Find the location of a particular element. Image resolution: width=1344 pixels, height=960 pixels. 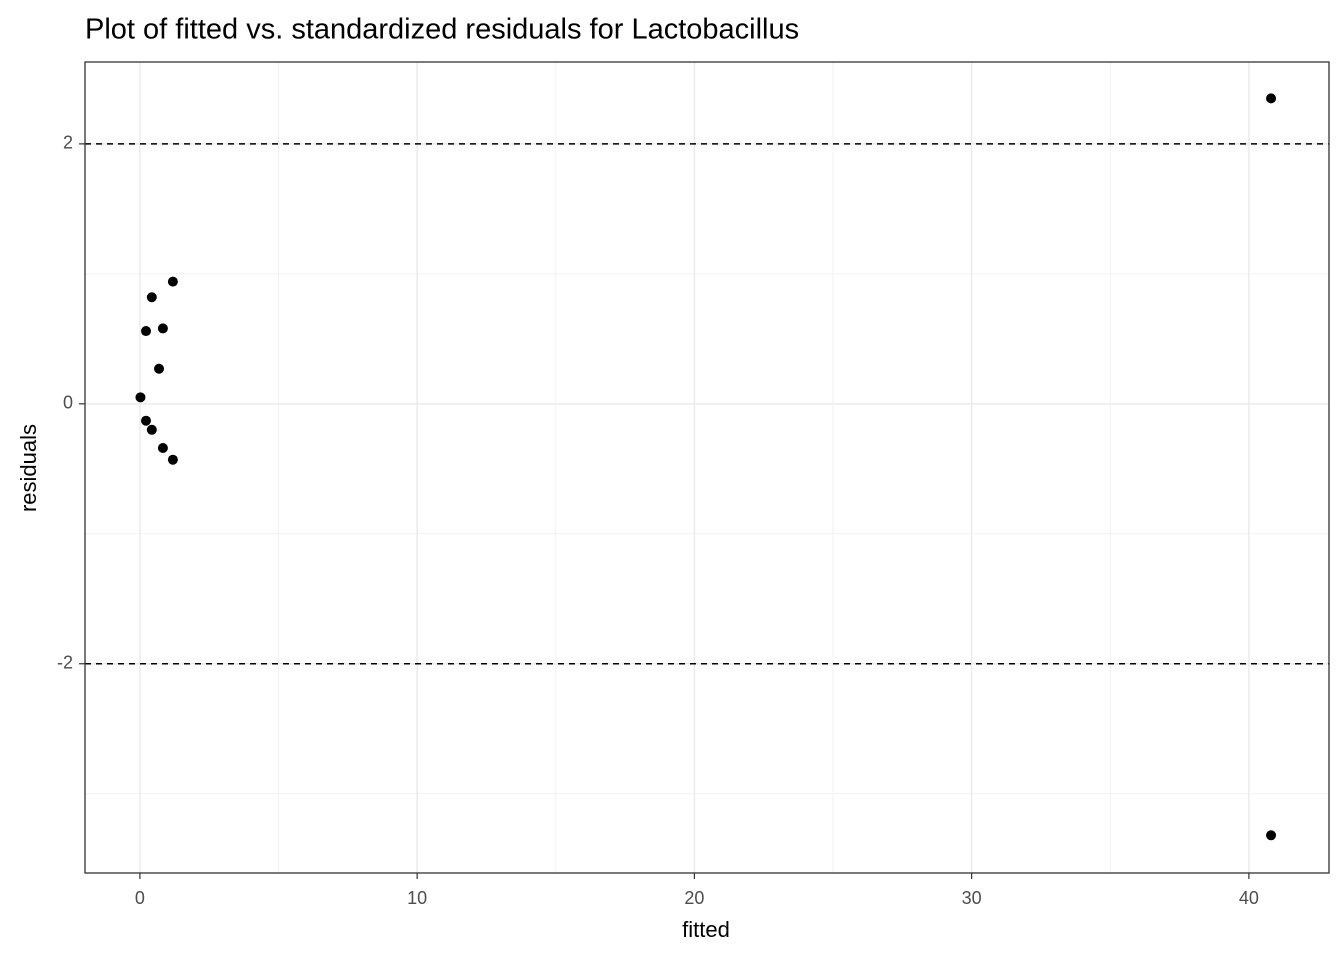

y-tick-label: 2 is located at coordinates (68, 143).